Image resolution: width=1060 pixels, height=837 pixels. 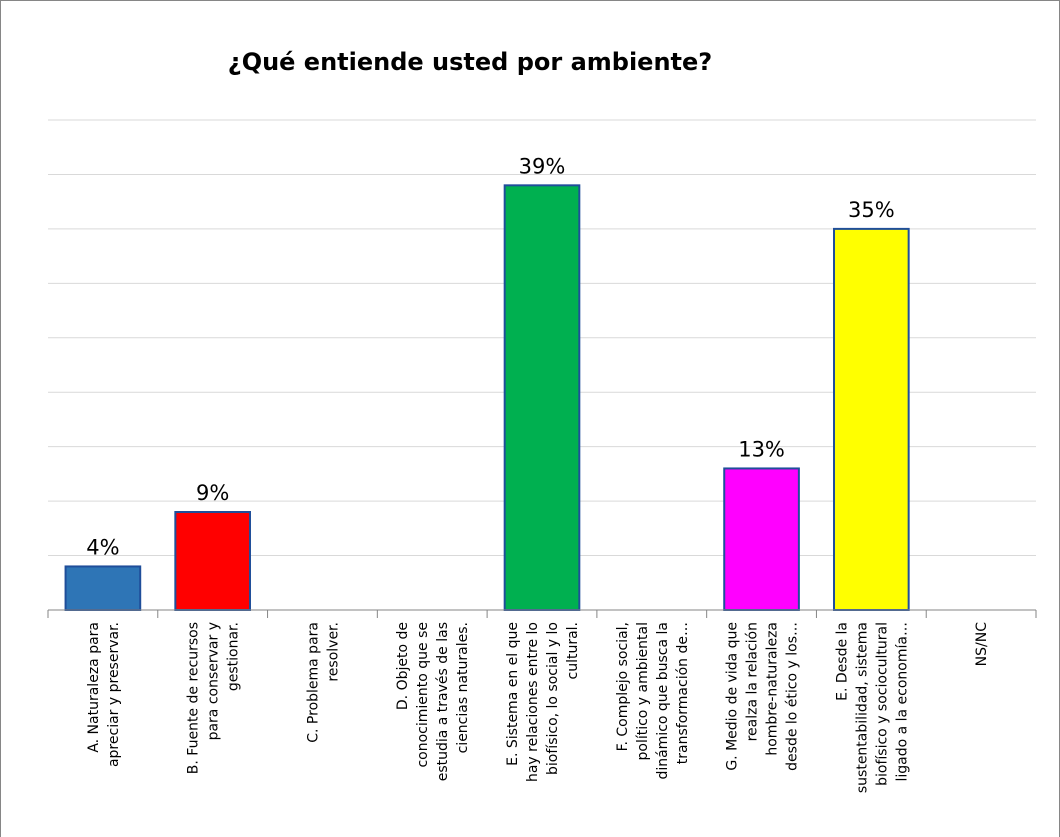 I want to click on x-tick-label-line: resolver., so click(x=333, y=652).